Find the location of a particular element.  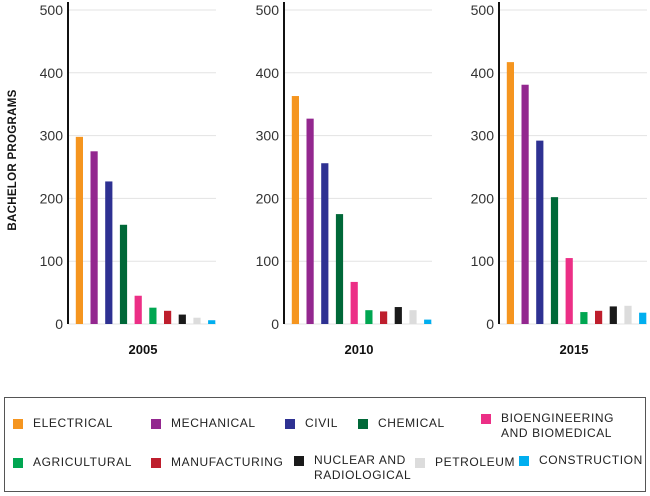

legend-item-bioengineering: BIOENGINEERING AND BIOMEDICAL is located at coordinates (547, 426).